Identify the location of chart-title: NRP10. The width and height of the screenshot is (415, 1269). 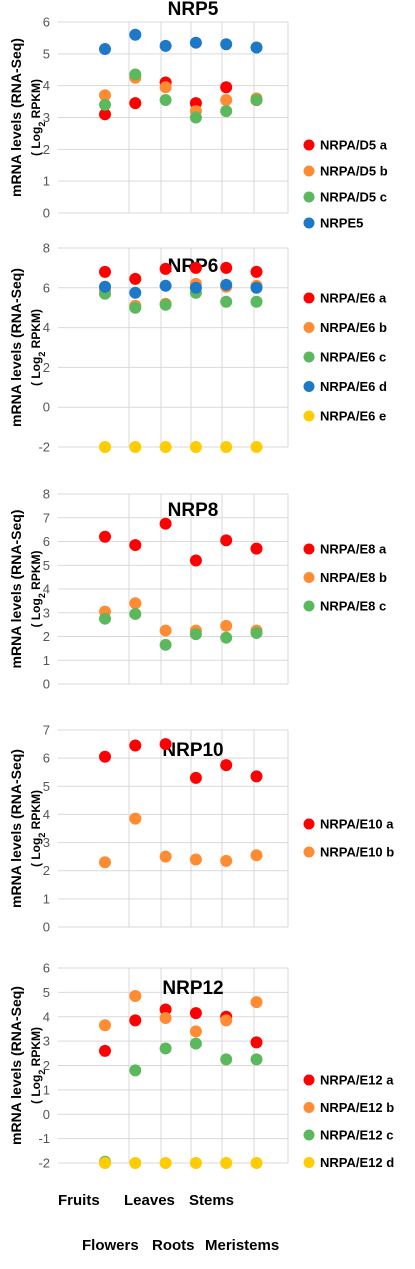
(192, 750).